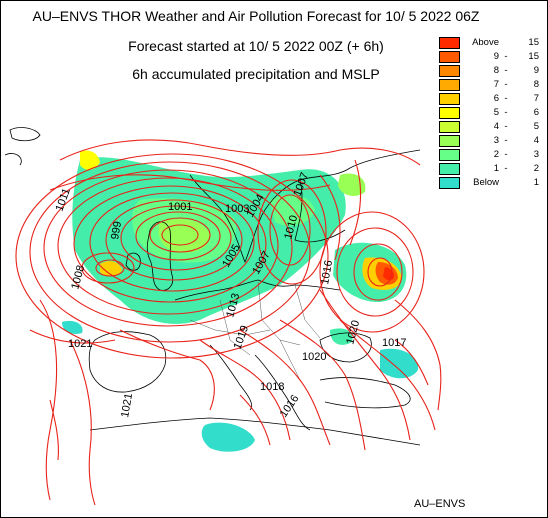 Image resolution: width=548 pixels, height=518 pixels. What do you see at coordinates (111, 269) in the screenshot?
I see `precip-area-west` at bounding box center [111, 269].